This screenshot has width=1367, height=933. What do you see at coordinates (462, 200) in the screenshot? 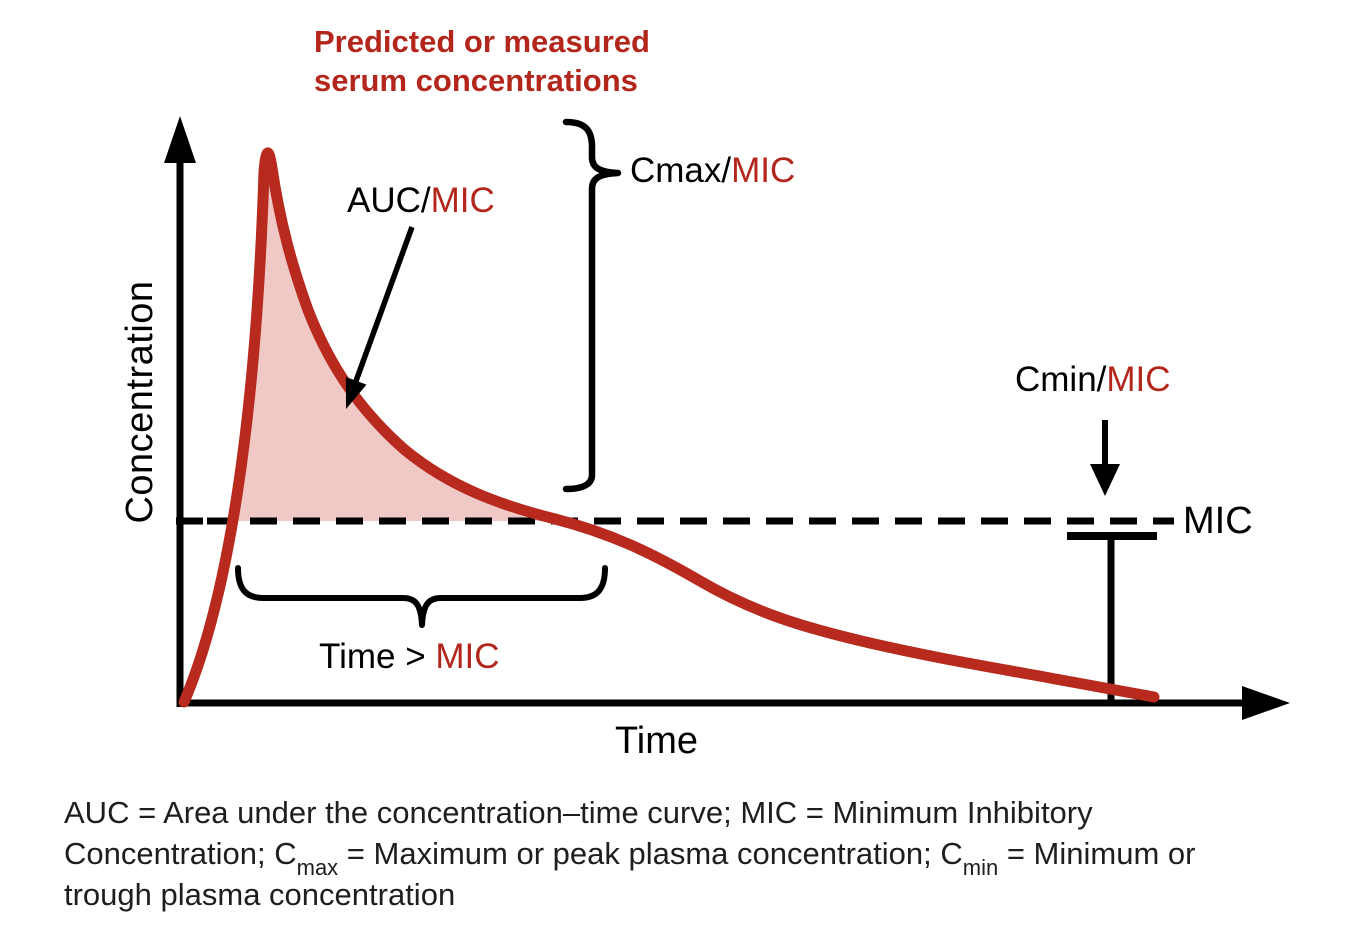
I see `auc-mic-label-red: MIC` at bounding box center [462, 200].